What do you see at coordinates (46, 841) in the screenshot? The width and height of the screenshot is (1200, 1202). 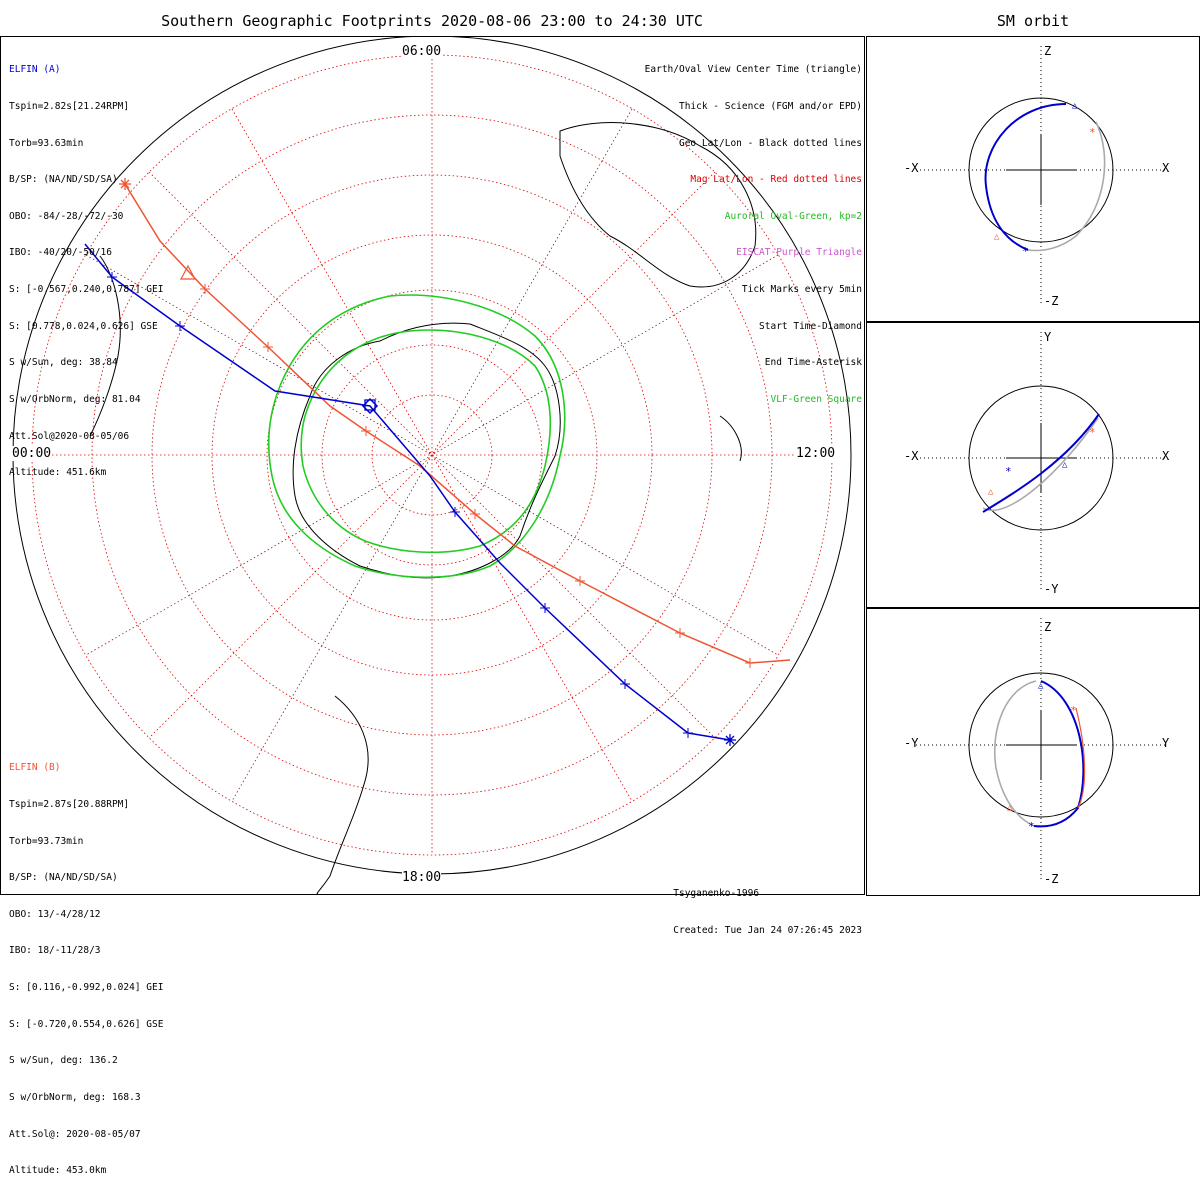 I see `elfin-b-torb: Torb=93.73min` at bounding box center [46, 841].